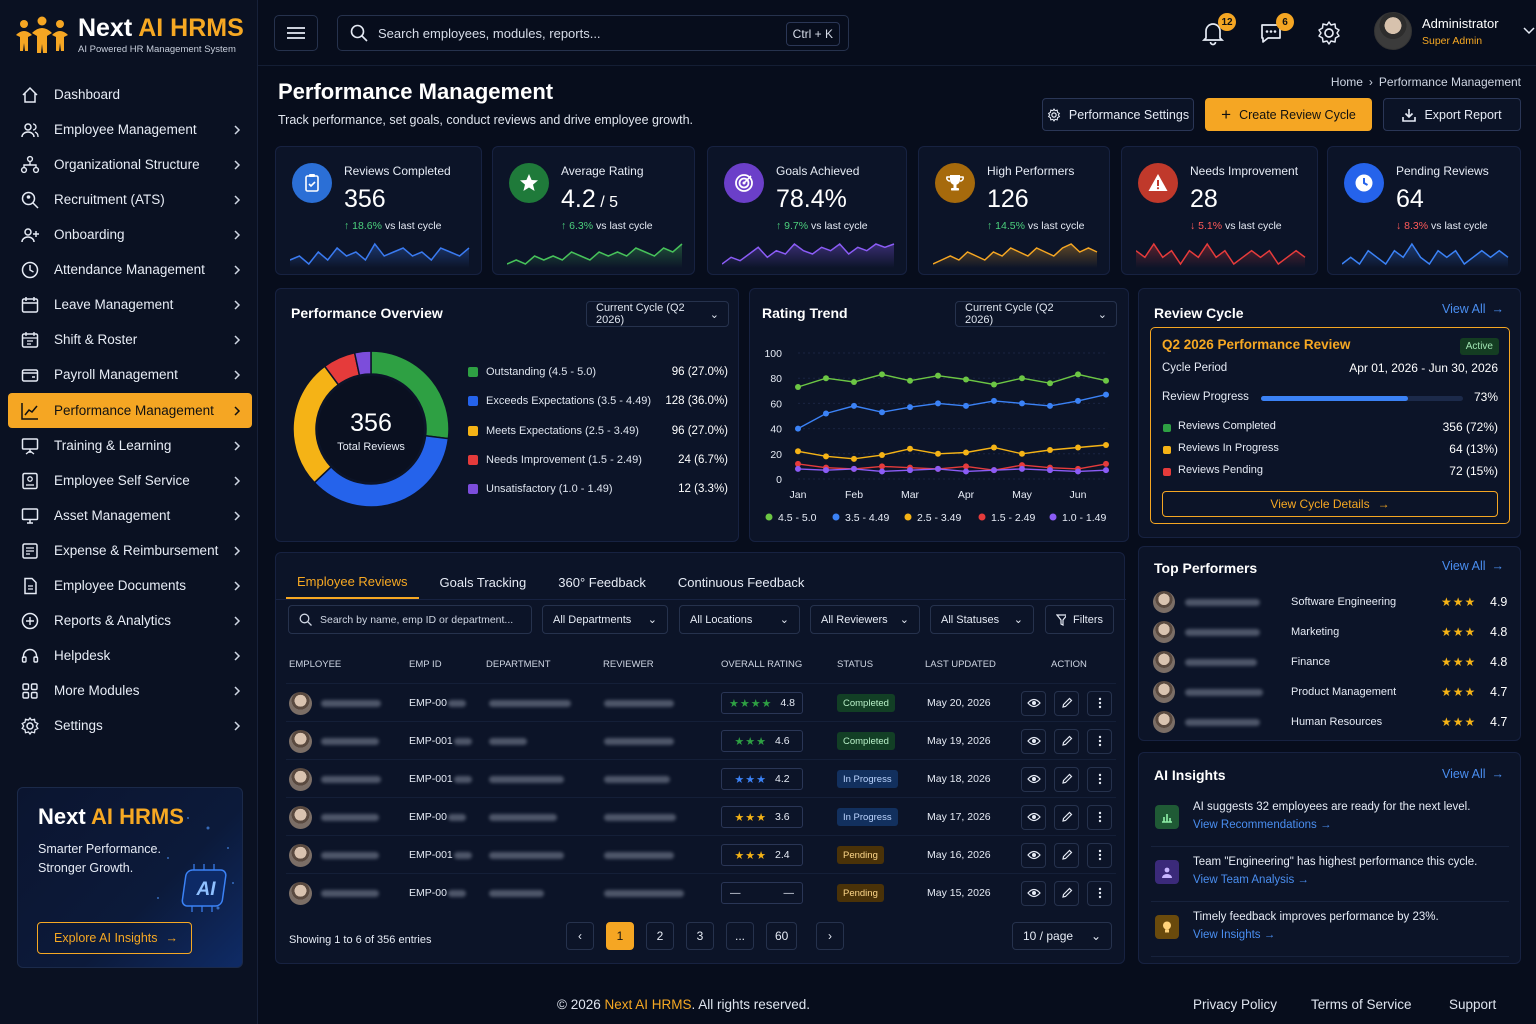 The image size is (1536, 1024). Describe the element at coordinates (1118, 114) in the screenshot. I see `performance-settings-button: Performance Settings` at that location.